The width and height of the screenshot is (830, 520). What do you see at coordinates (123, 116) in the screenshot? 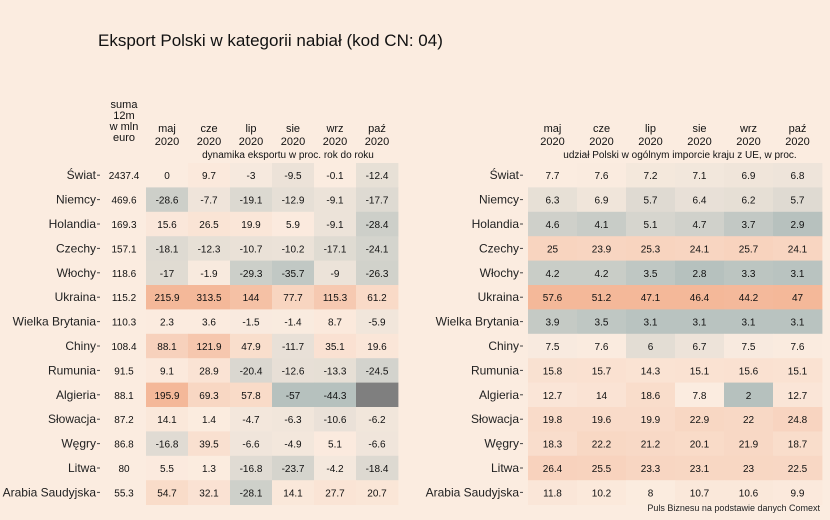
I see `sum-header-line-1: 12m` at bounding box center [123, 116].